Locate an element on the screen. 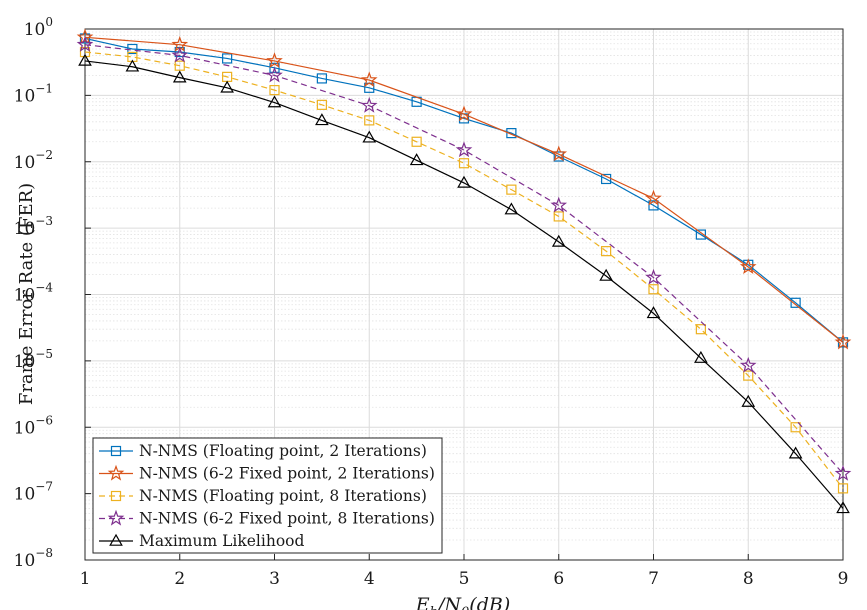  y-tick-label: 10⁻² is located at coordinates (33, 160).